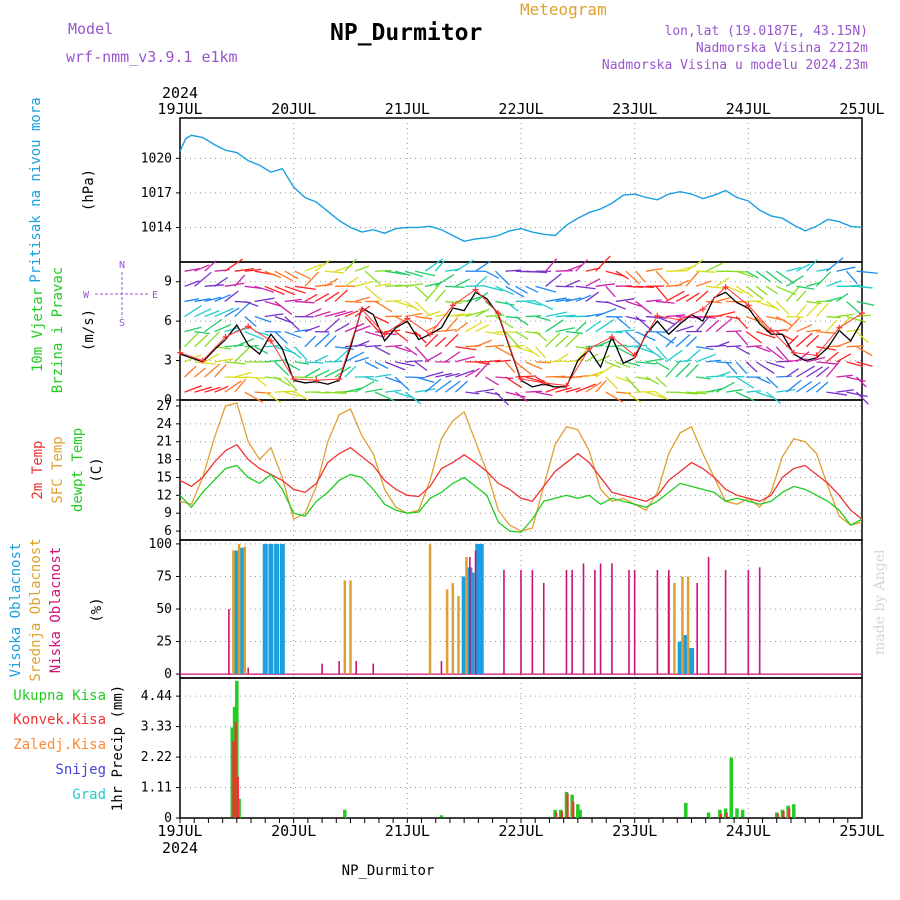 The height and width of the screenshot is (900, 900). What do you see at coordinates (748, 109) in the screenshot?
I see `x-date-label-top: 24JUL` at bounding box center [748, 109].